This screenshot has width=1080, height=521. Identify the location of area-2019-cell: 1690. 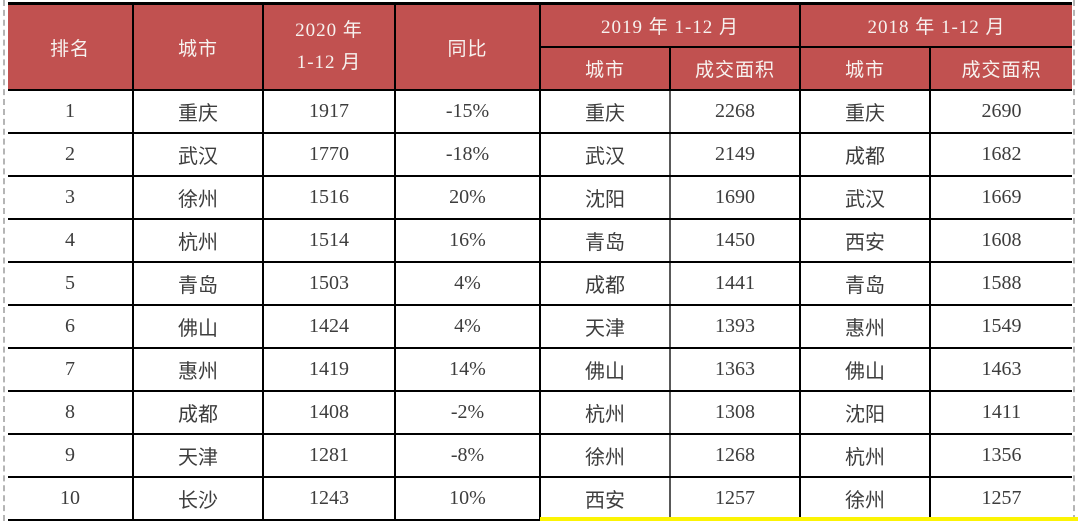
(735, 197).